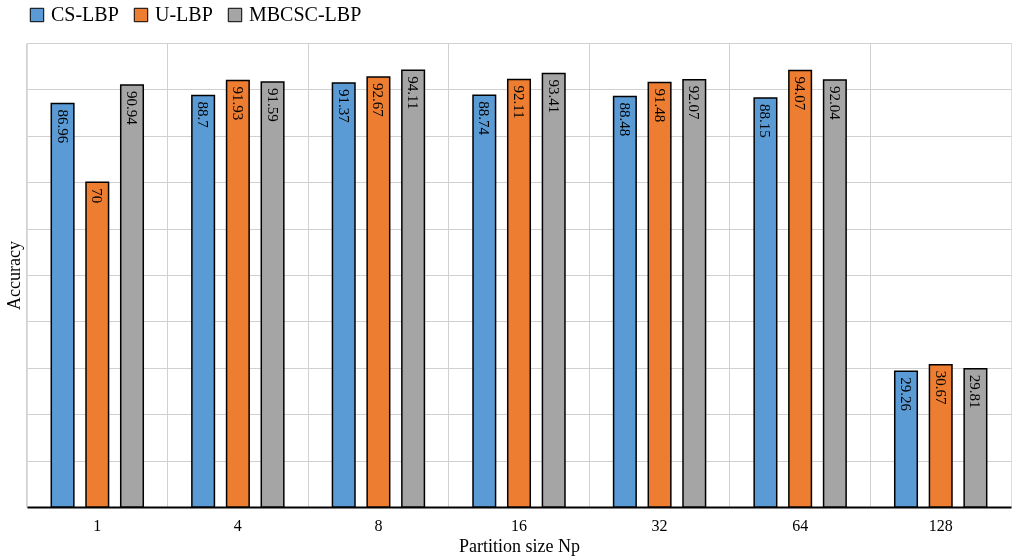 The image size is (1016, 560). What do you see at coordinates (659, 525) in the screenshot?
I see `x-tick-label: 32` at bounding box center [659, 525].